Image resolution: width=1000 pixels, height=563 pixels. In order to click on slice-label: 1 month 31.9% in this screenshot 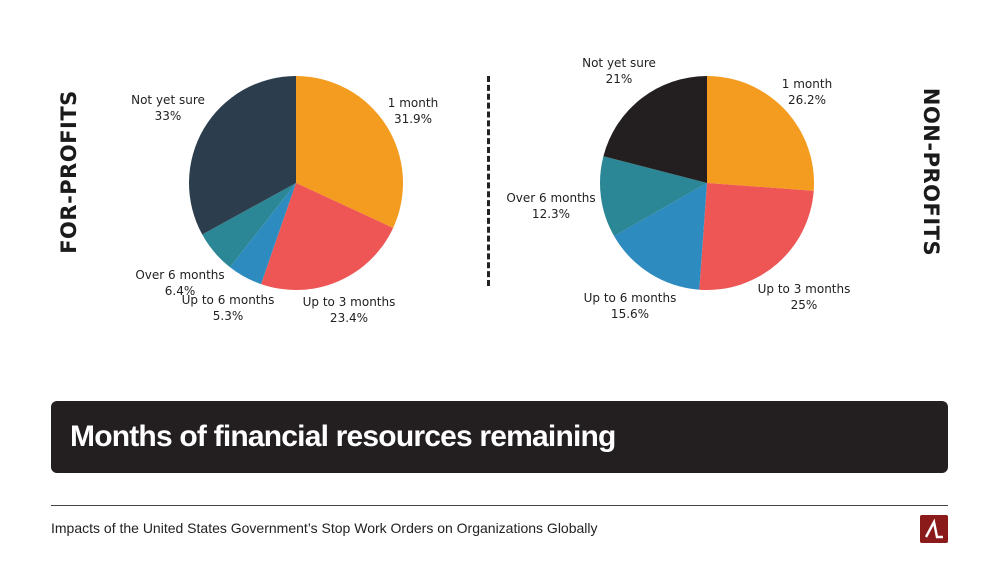, I will do `click(413, 111)`.